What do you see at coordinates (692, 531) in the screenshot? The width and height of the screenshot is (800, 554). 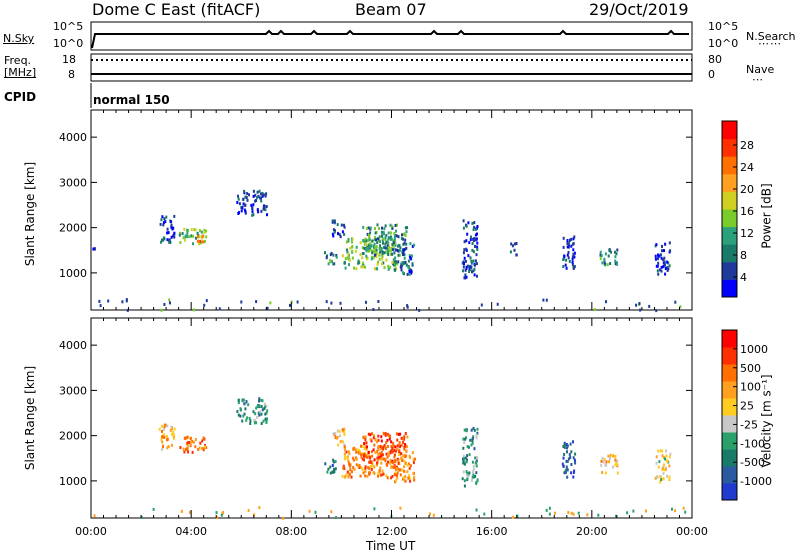 I see `x-tick-label-6: 00:00` at bounding box center [692, 531].